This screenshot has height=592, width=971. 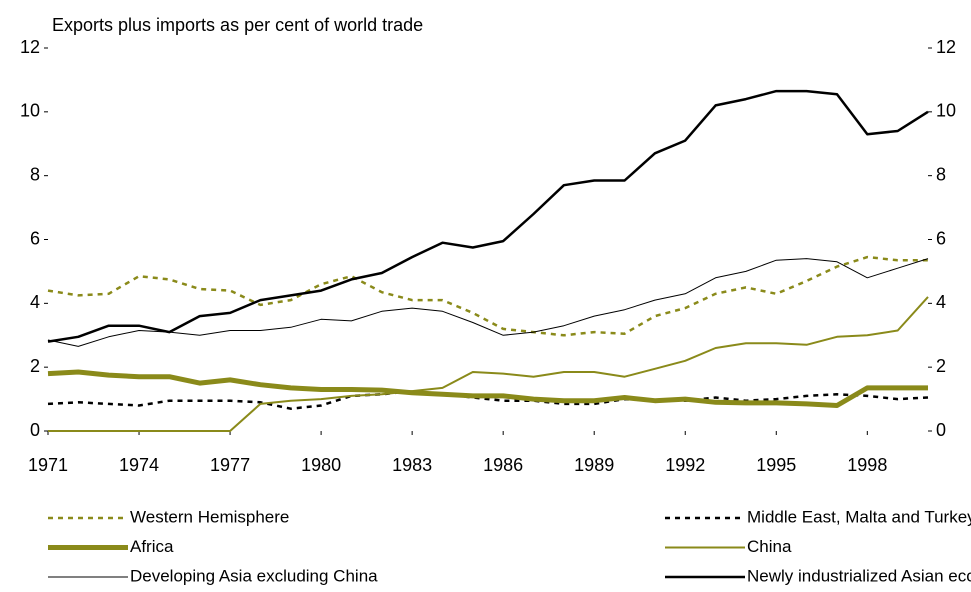 What do you see at coordinates (941, 302) in the screenshot?
I see `y2-tick-label: 4` at bounding box center [941, 302].